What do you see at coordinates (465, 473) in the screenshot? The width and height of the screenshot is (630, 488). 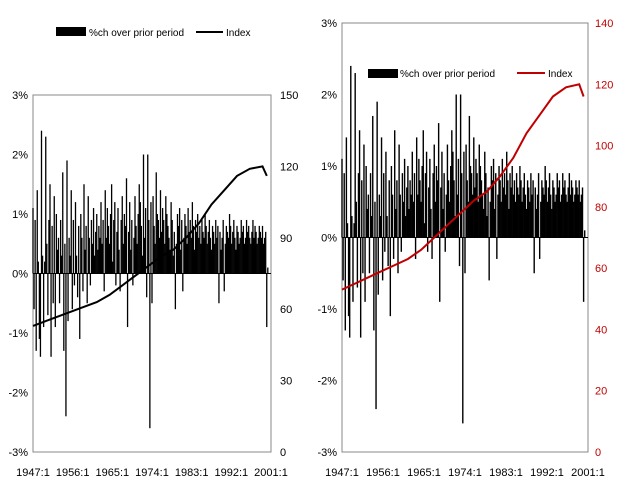 I see `x-tick-label: 1974:1` at bounding box center [465, 473].